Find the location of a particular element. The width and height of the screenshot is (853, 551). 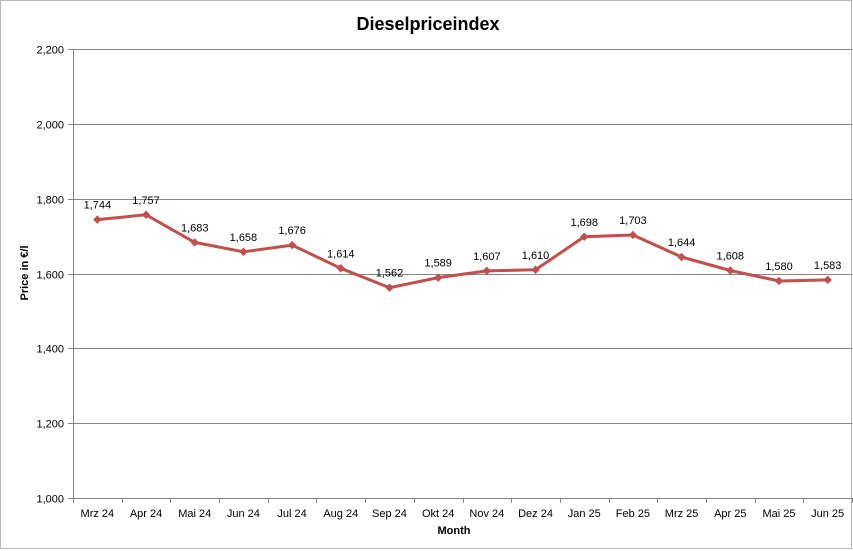

x-tick-label: Apr 25 is located at coordinates (730, 514).